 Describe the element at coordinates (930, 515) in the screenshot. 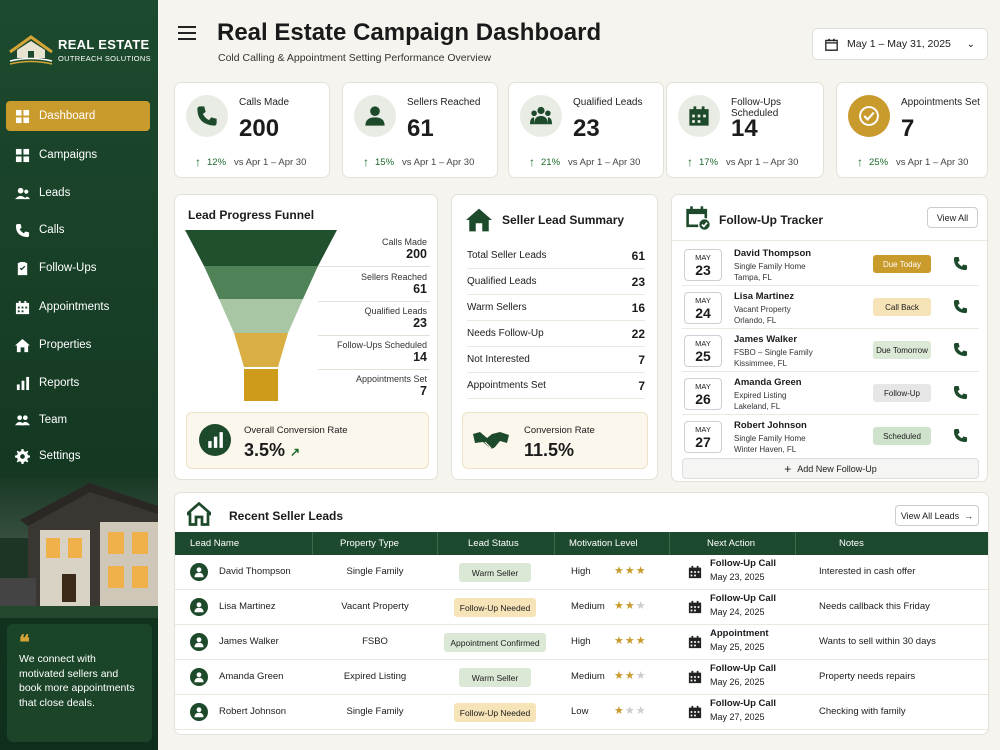

I see `view-all-leads-label: View All Leads` at that location.